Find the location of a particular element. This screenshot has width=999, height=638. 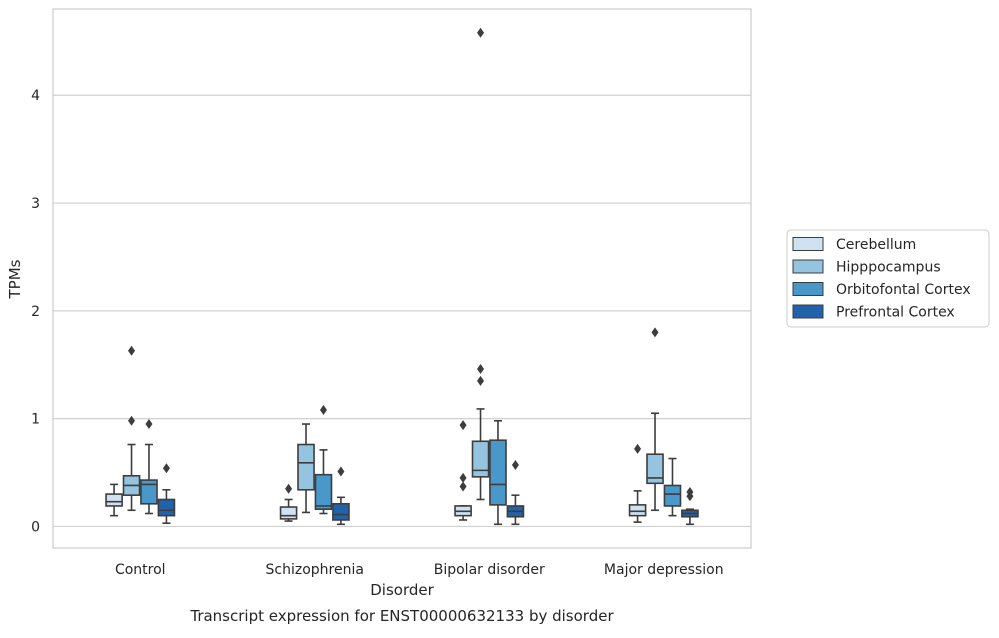

legend-label: Cerebellum is located at coordinates (876, 245).